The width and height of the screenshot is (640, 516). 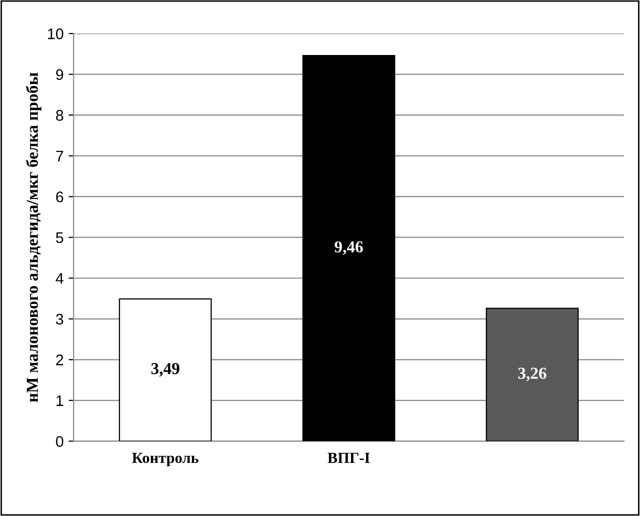 I want to click on x-tick-label: ВПГ-I, so click(x=349, y=457).